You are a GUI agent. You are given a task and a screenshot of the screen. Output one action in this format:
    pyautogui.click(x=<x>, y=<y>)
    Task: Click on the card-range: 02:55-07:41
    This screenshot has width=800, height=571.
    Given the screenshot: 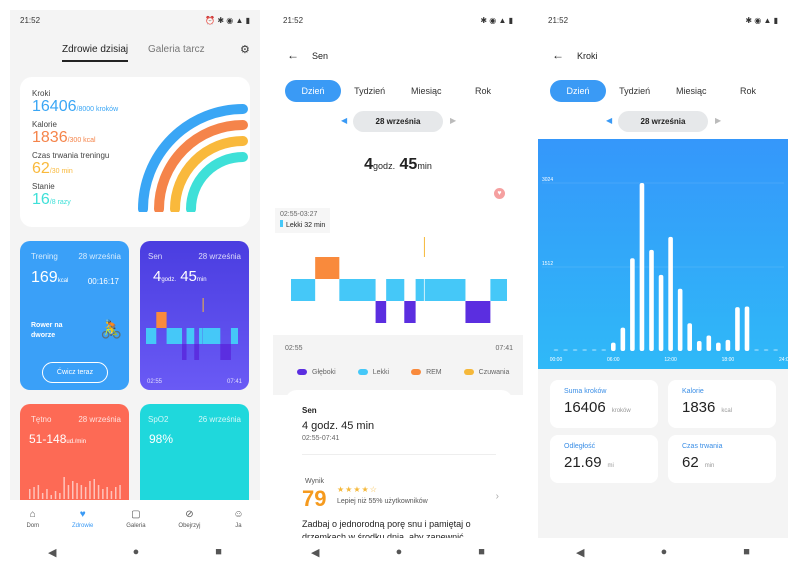 What is the action you would take?
    pyautogui.click(x=321, y=438)
    